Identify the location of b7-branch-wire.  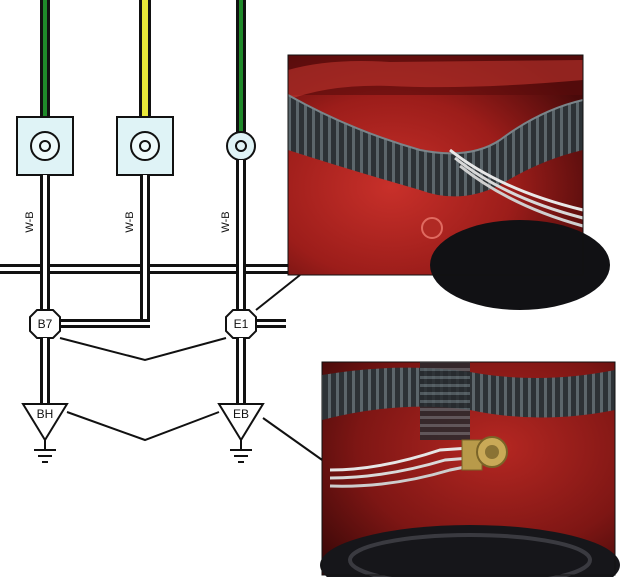
(102, 323).